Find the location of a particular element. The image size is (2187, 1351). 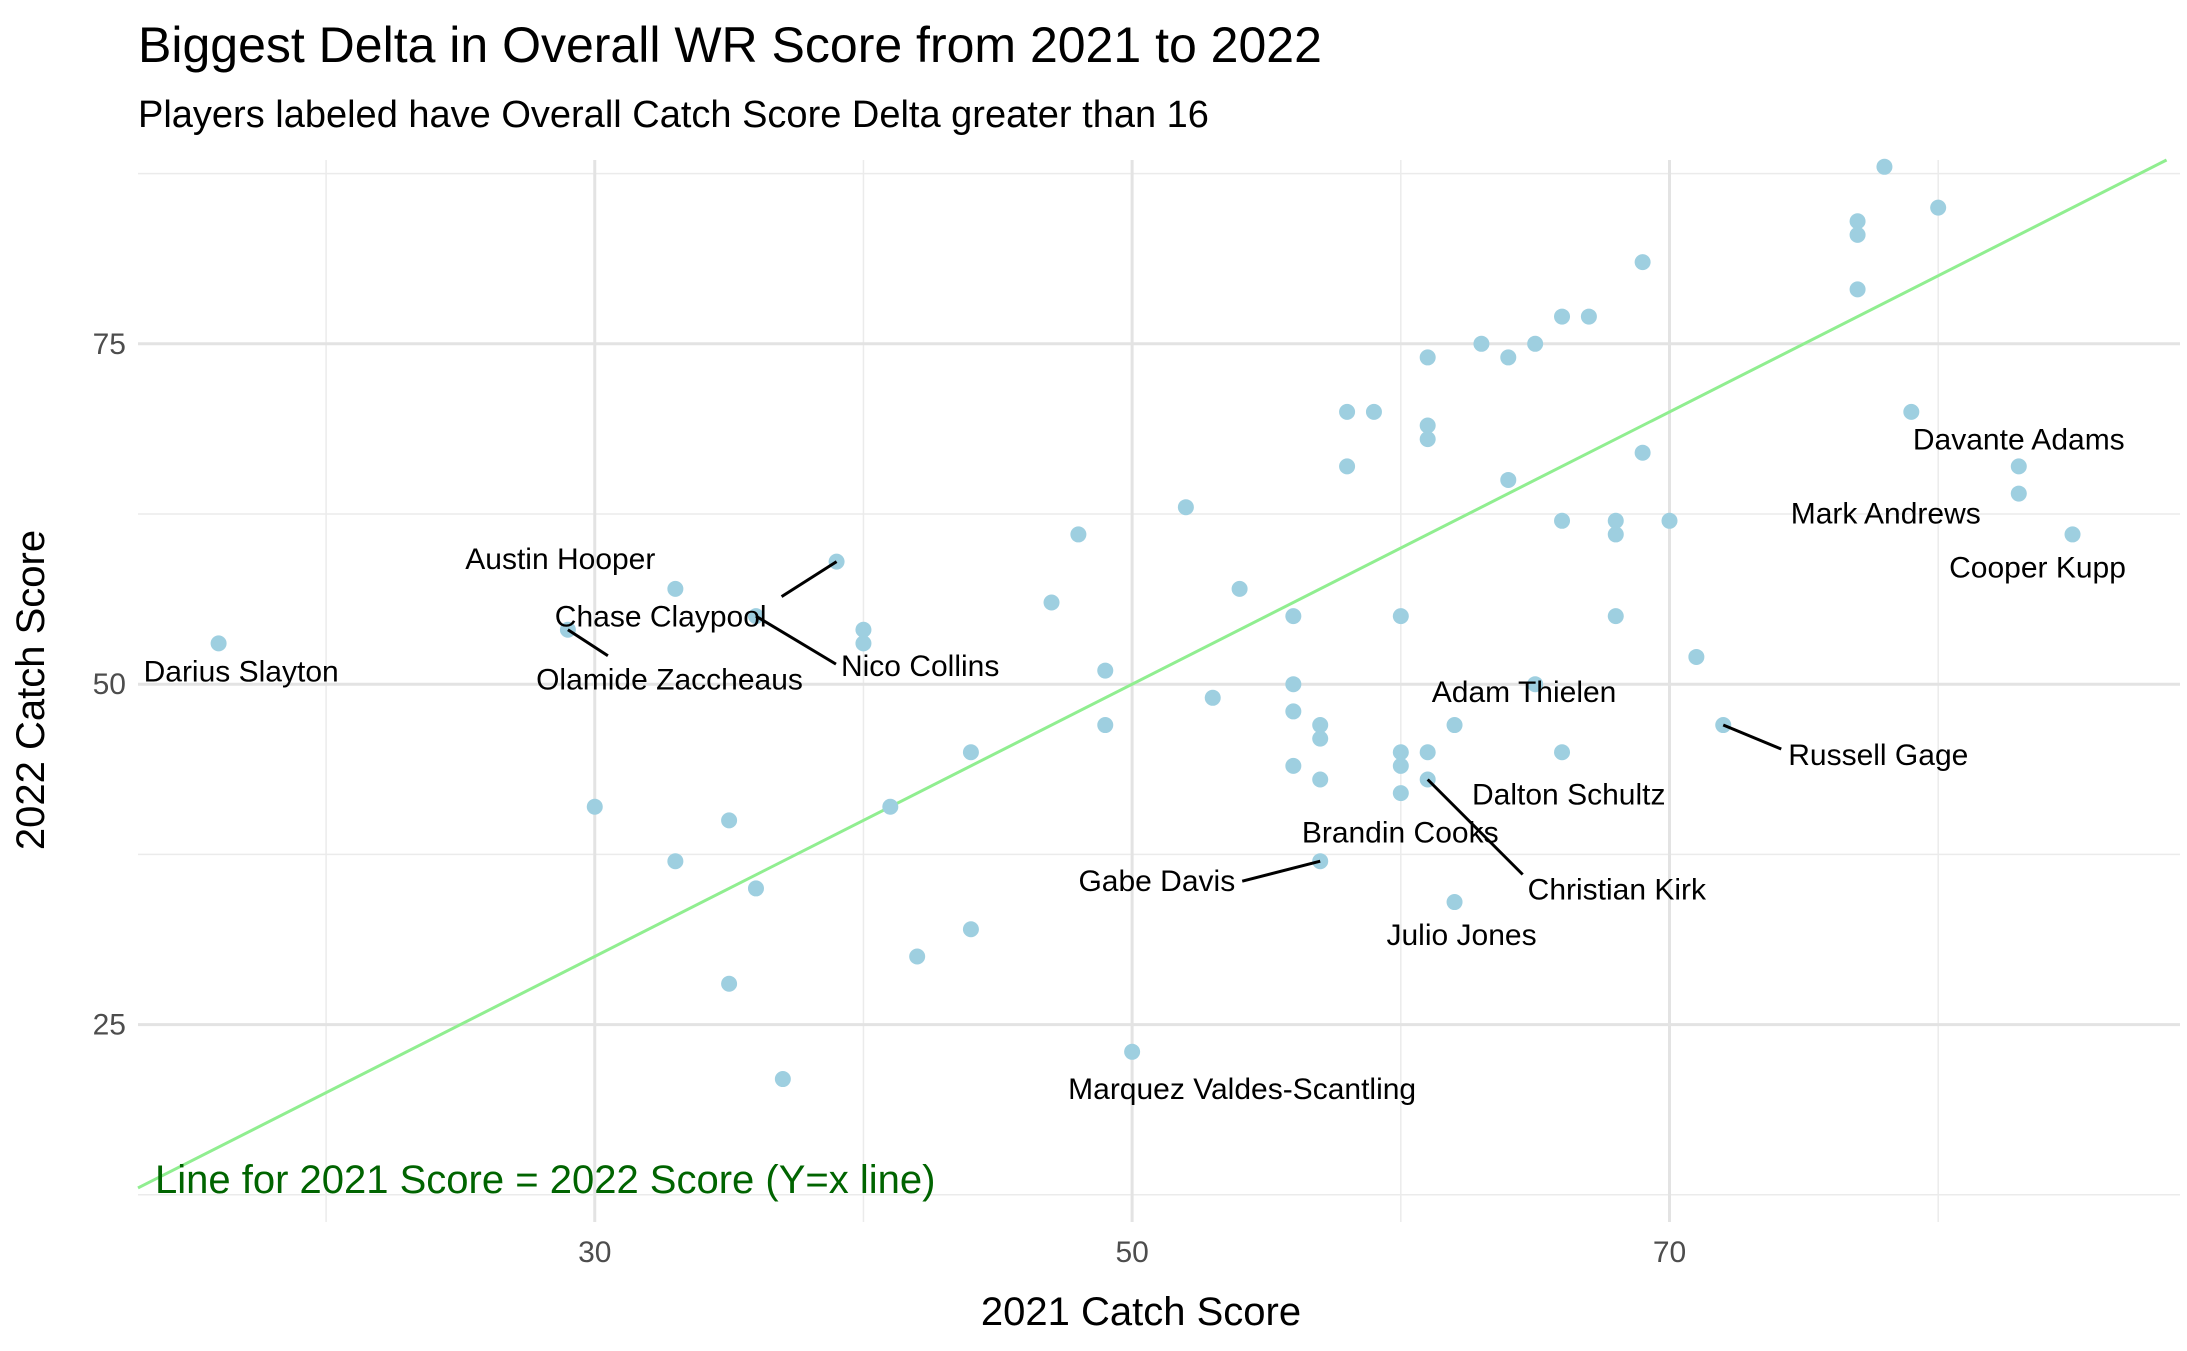

point-label: Christian Kirk is located at coordinates (1617, 890).